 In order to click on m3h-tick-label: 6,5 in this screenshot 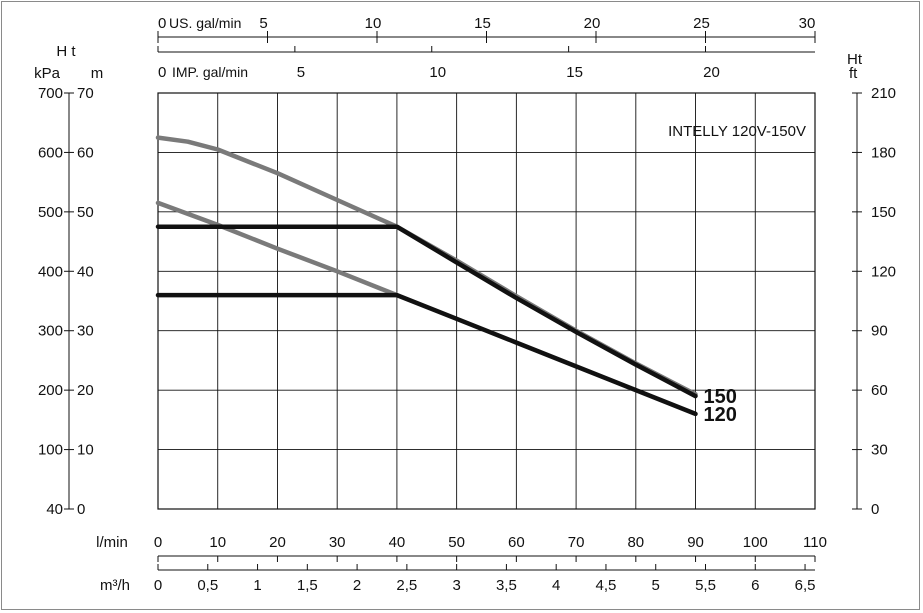, I will do `click(805, 585)`.